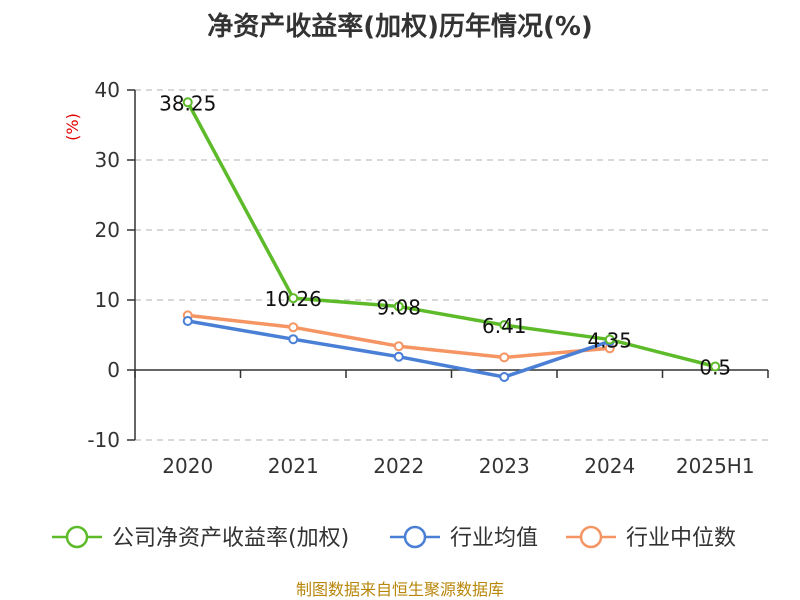  I want to click on x-tick-label: 2021, so click(293, 466).